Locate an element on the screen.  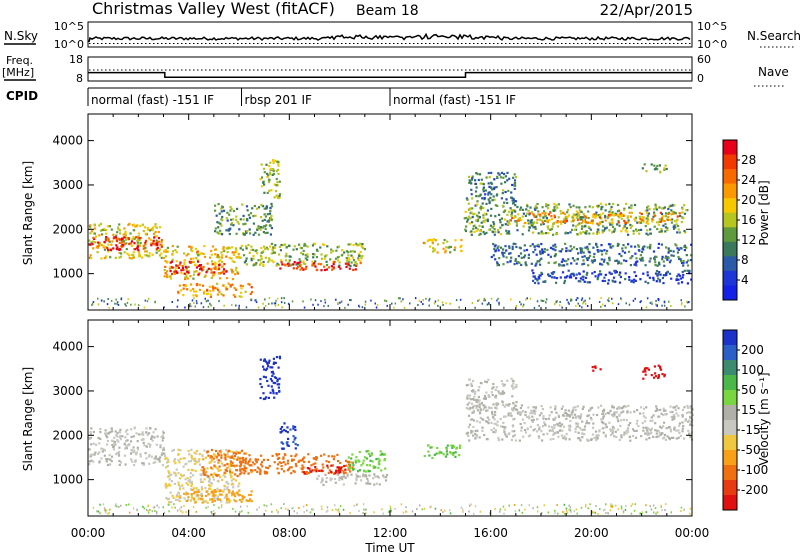
colorbar-tick-label: -15 is located at coordinates (751, 430).